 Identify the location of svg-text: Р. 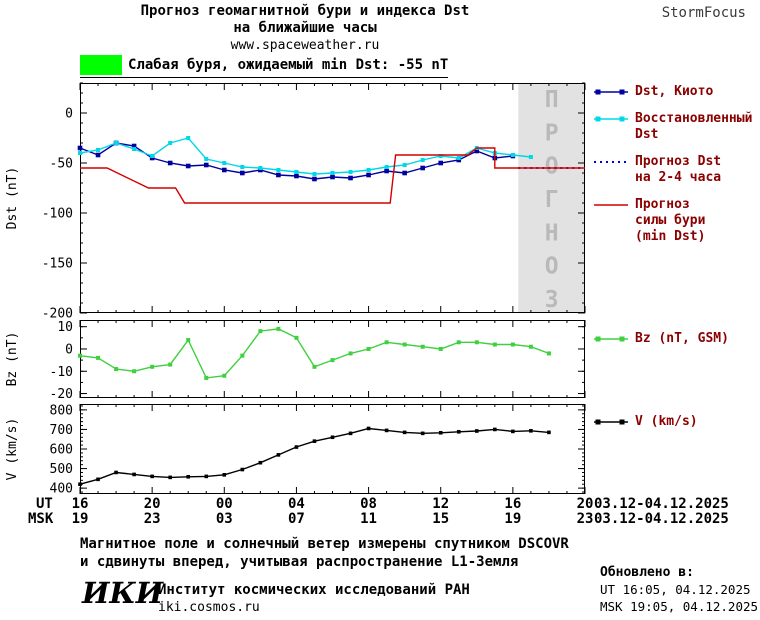
(552, 133).